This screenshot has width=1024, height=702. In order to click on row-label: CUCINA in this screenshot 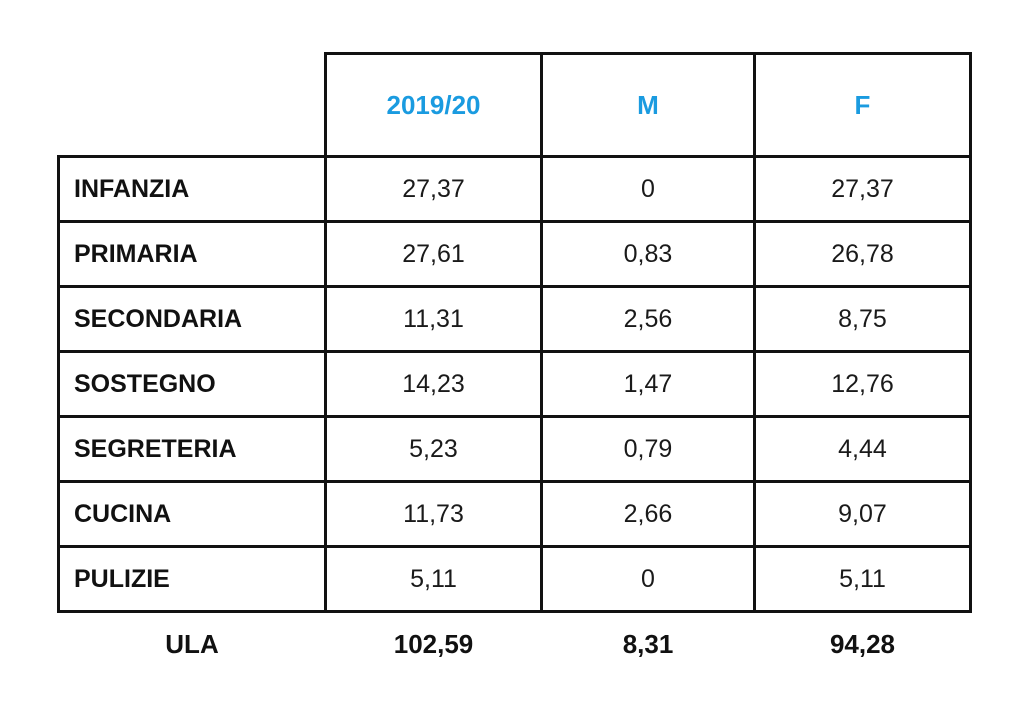, I will do `click(192, 514)`.